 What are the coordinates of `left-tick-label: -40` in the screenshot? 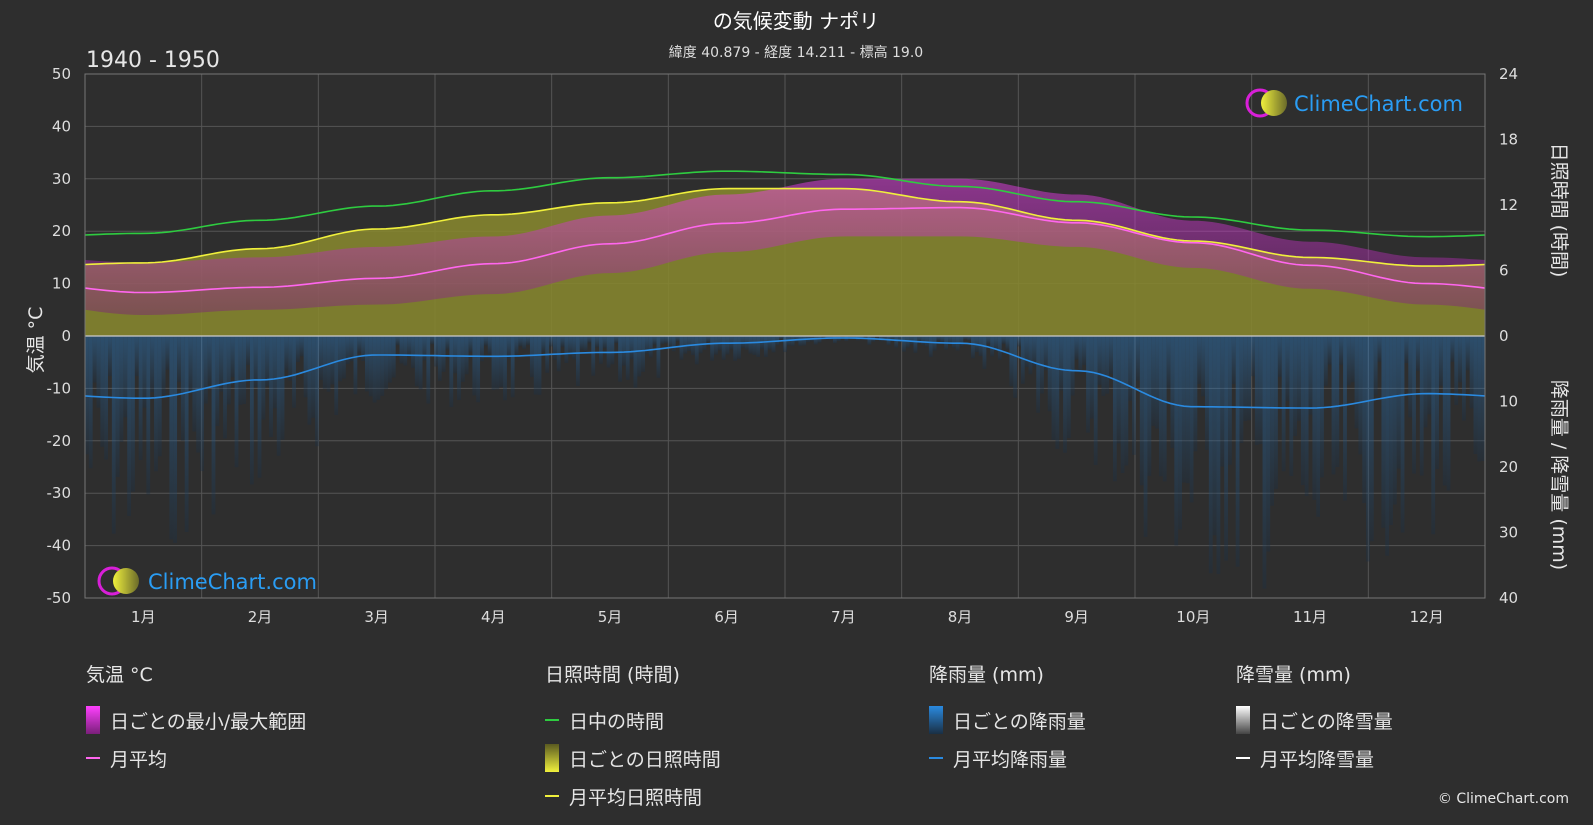 It's located at (59, 546).